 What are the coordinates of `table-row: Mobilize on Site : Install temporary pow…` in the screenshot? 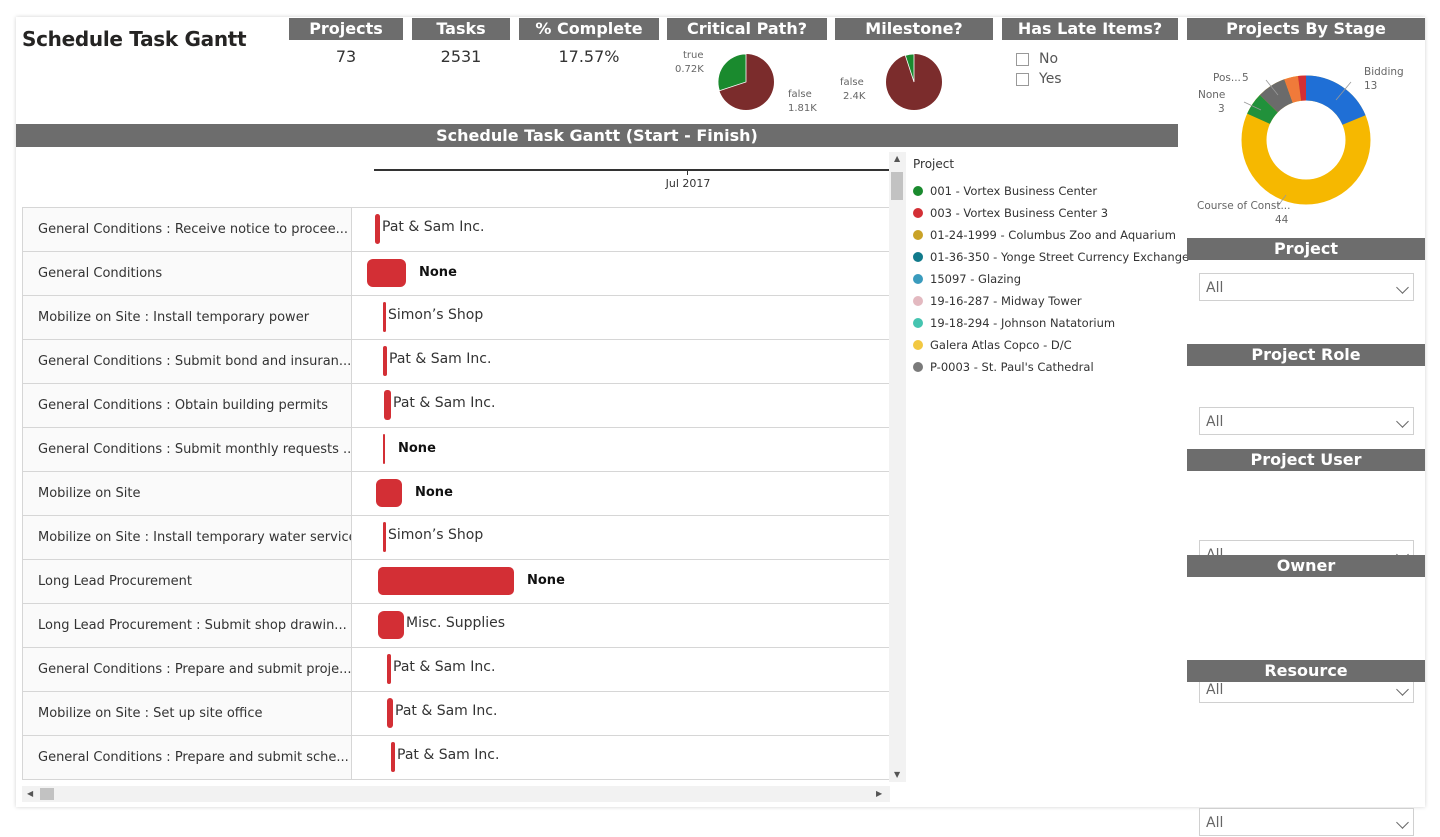 It's located at (455, 318).